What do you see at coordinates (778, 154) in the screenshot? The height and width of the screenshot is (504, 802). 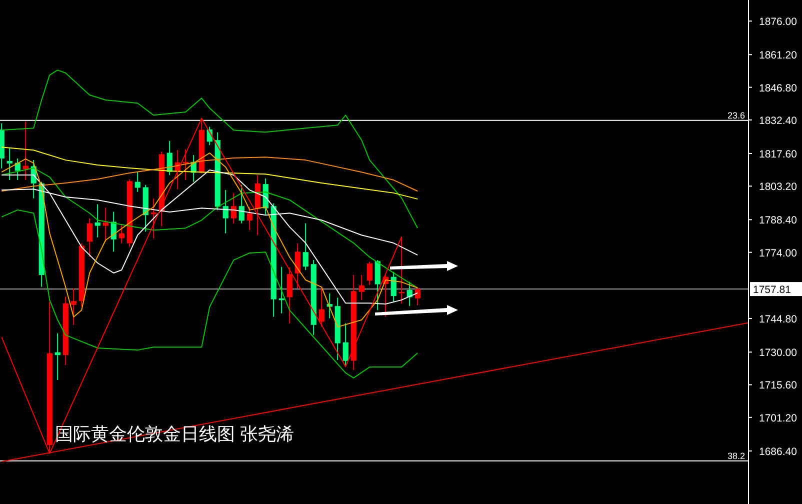 I see `y-tick-label: 1817.60` at bounding box center [778, 154].